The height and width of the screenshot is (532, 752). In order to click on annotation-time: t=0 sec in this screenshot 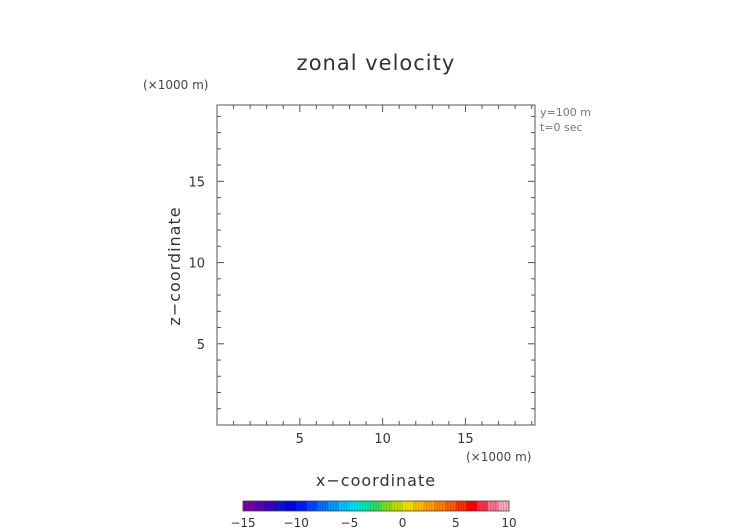, I will do `click(561, 127)`.